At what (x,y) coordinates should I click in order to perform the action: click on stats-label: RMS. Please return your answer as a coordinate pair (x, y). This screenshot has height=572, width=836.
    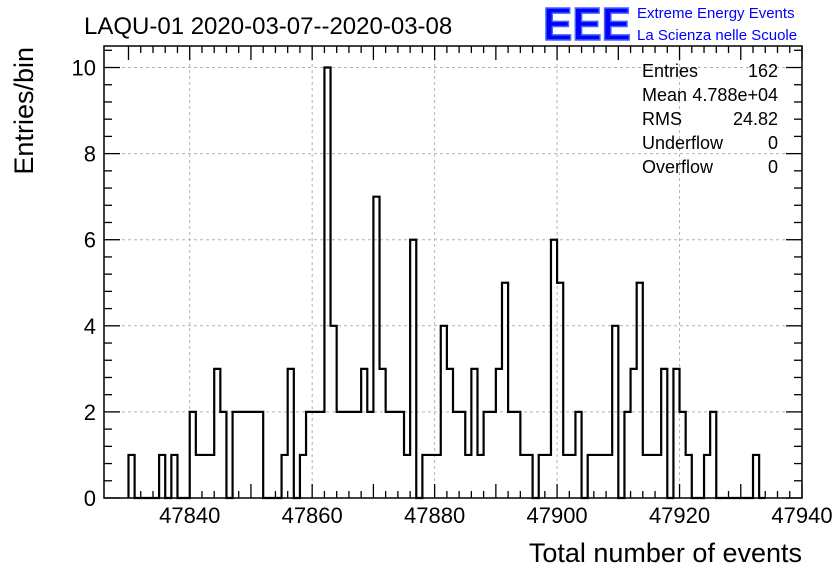
    Looking at the image, I should click on (662, 119).